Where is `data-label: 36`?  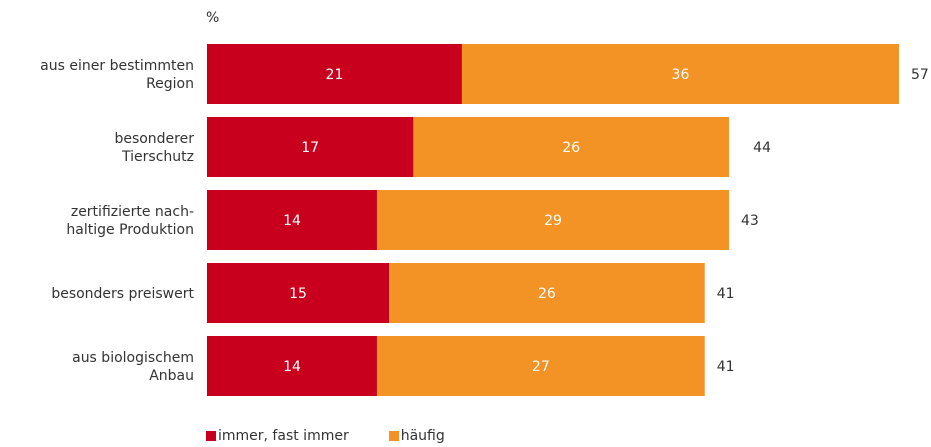 data-label: 36 is located at coordinates (681, 75).